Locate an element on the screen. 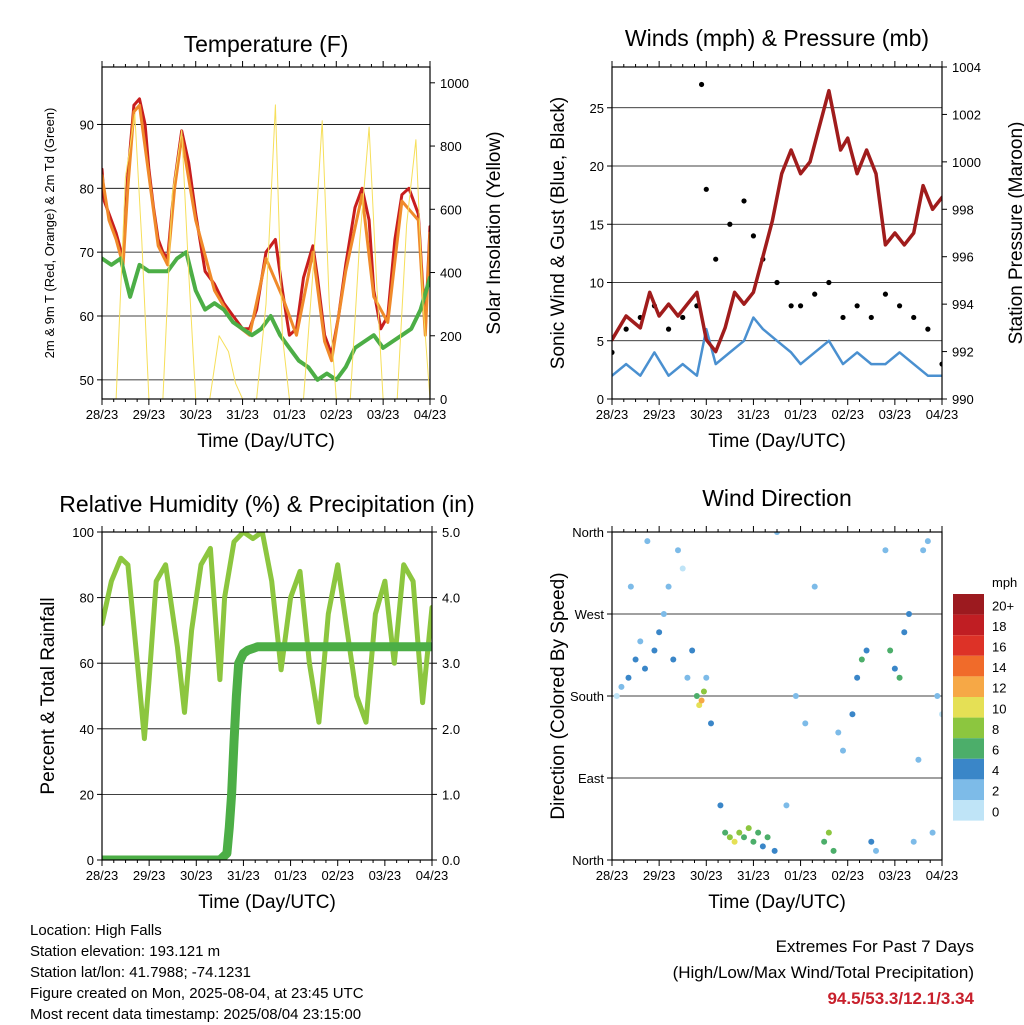  y2-tick-label: 400 is located at coordinates (451, 273).